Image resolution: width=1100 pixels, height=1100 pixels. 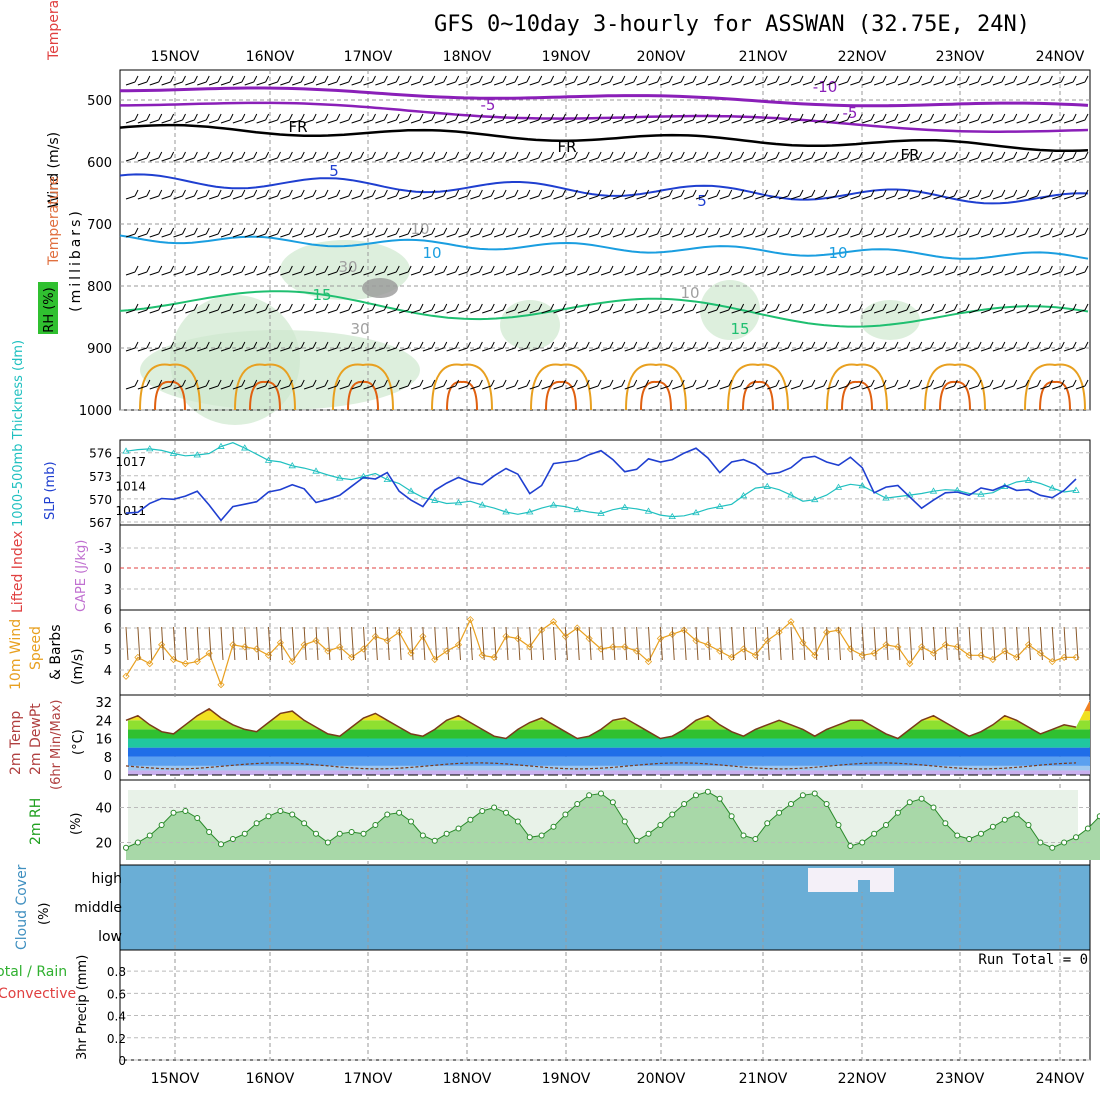 What do you see at coordinates (130, 462) in the screenshot?
I see `tick-slp: 1017` at bounding box center [130, 462].